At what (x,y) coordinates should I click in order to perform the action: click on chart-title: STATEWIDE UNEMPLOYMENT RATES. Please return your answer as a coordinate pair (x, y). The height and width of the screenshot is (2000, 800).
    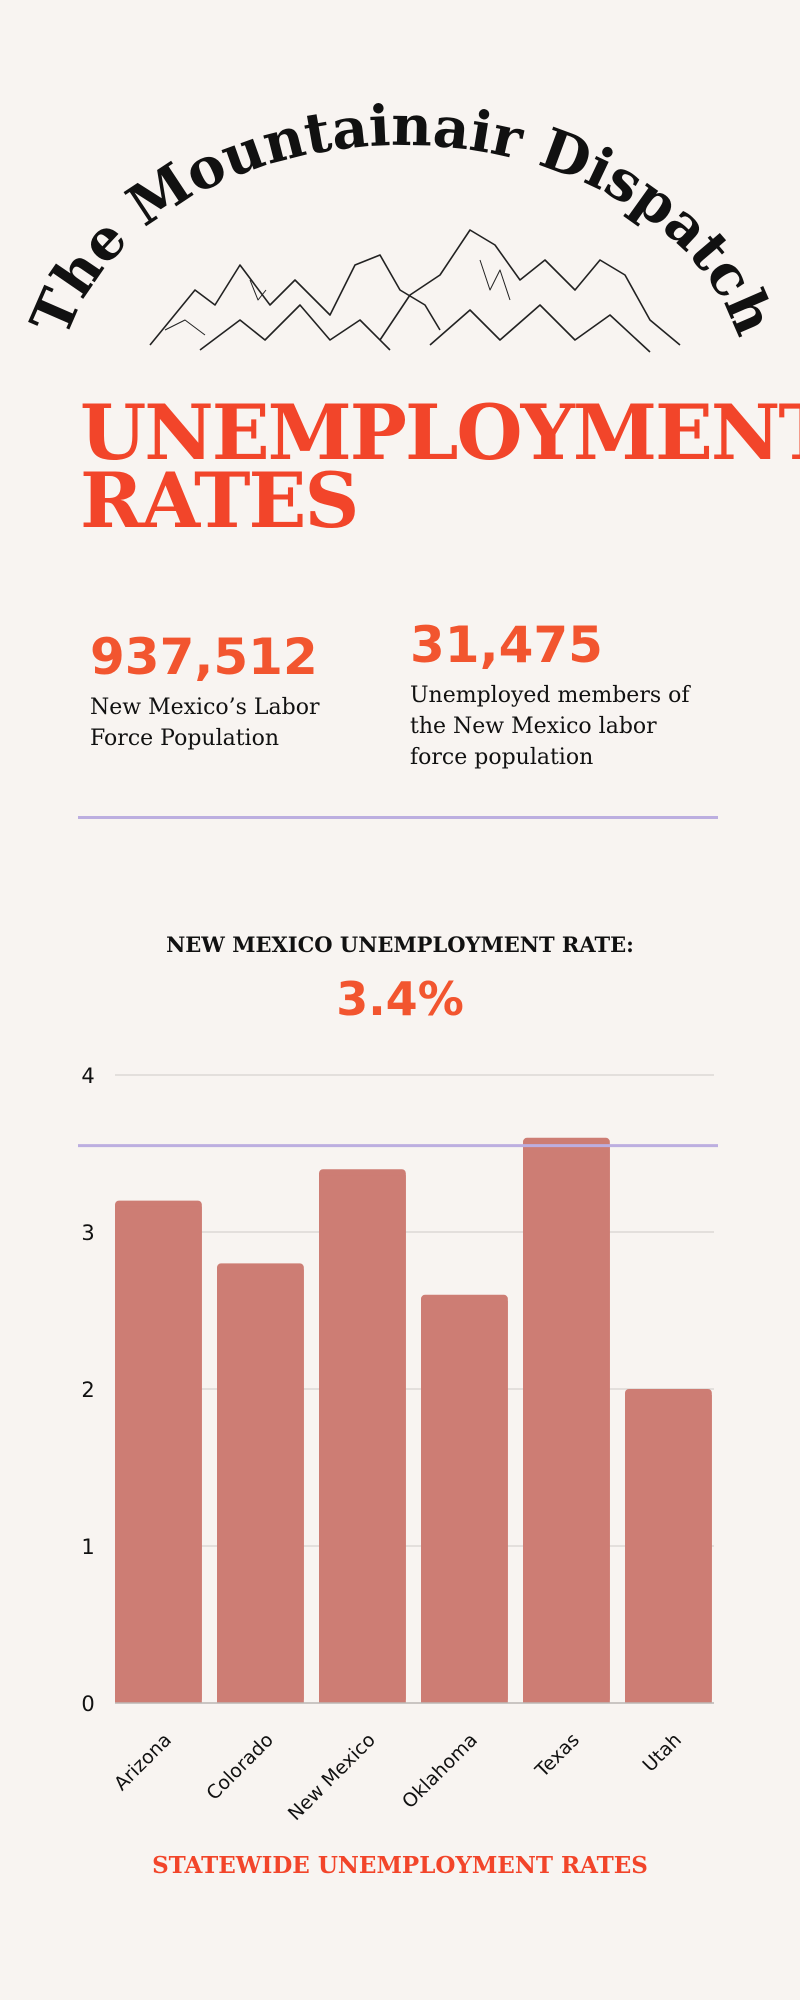
    Looking at the image, I should click on (400, 1865).